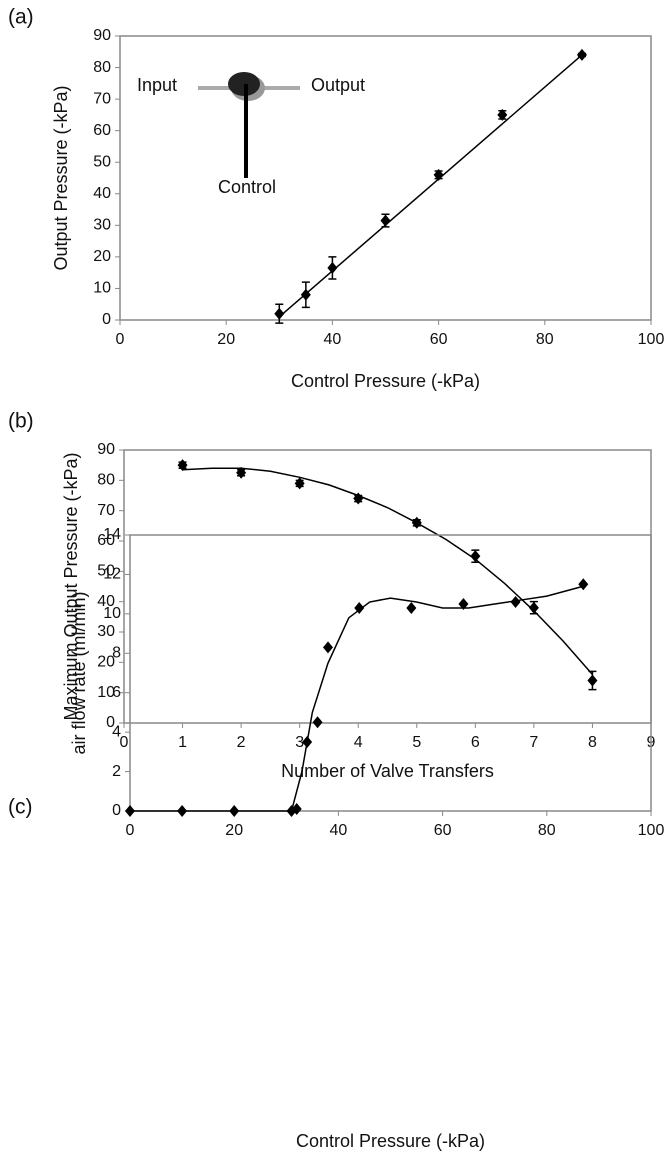 The height and width of the screenshot is (1162, 668). What do you see at coordinates (247, 187) in the screenshot?
I see `annotation: Control` at bounding box center [247, 187].